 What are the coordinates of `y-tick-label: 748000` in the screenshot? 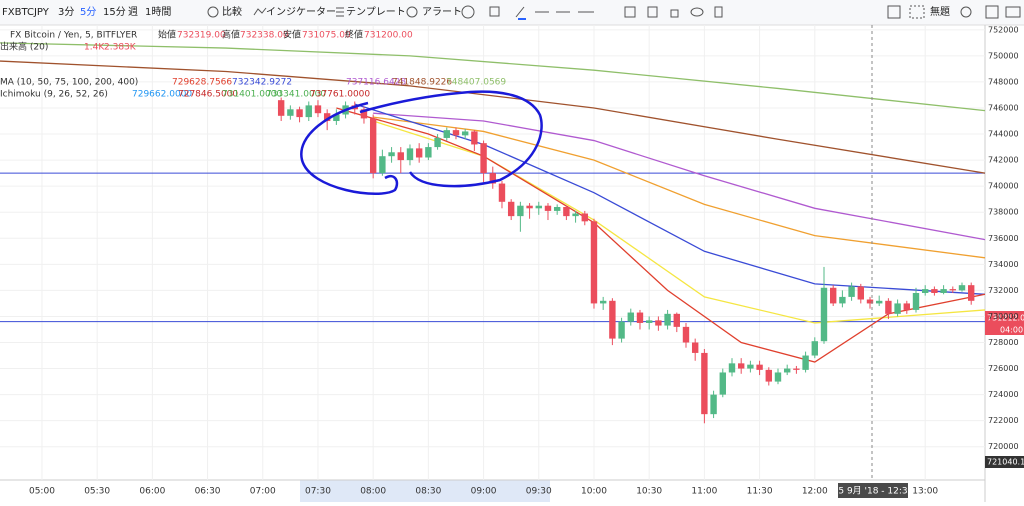 It's located at (1003, 81).